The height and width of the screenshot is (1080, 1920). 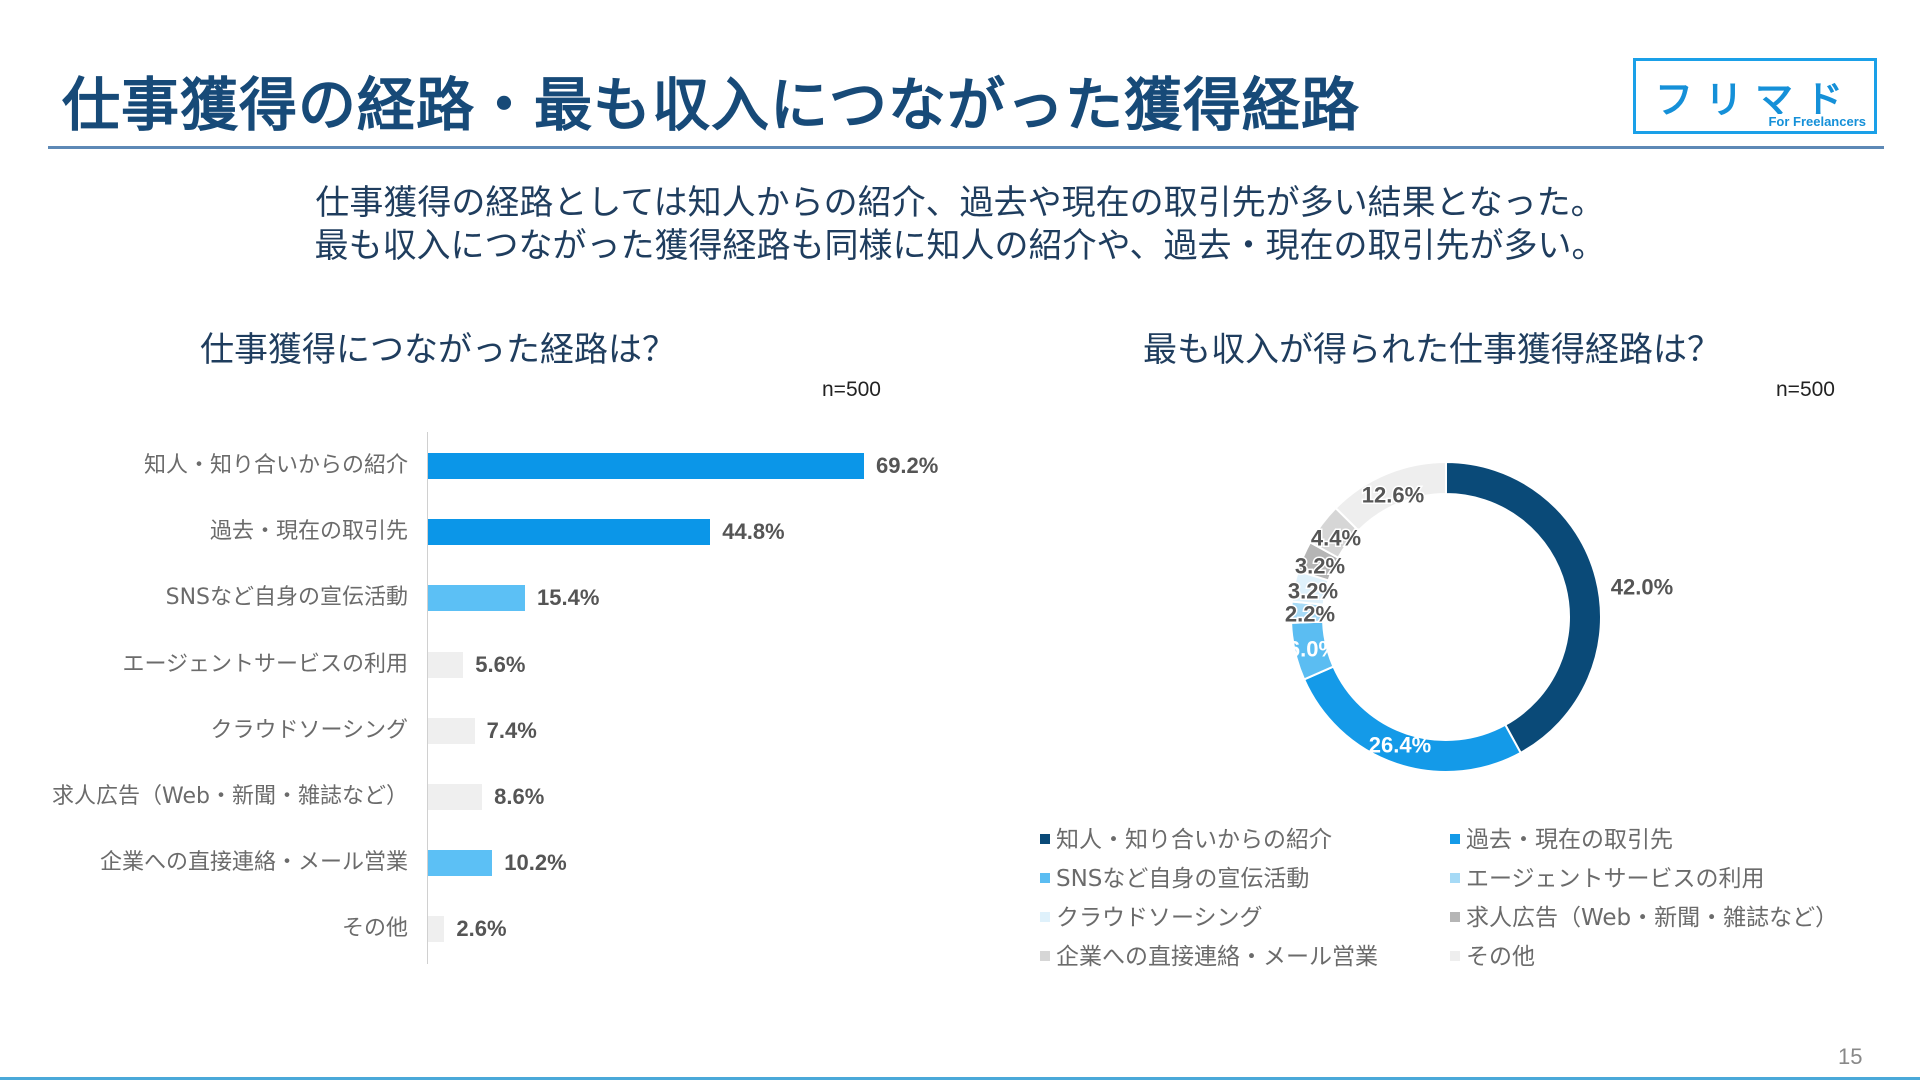 I want to click on legend-item: エージェントサービスの利用, so click(x=1607, y=879).